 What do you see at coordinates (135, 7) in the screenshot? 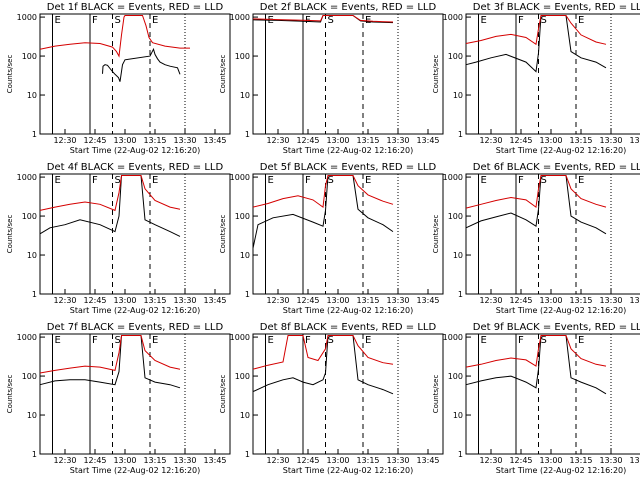
I see `chart-title: Det 1f BLACK = Events, RED = LLD` at bounding box center [135, 7].